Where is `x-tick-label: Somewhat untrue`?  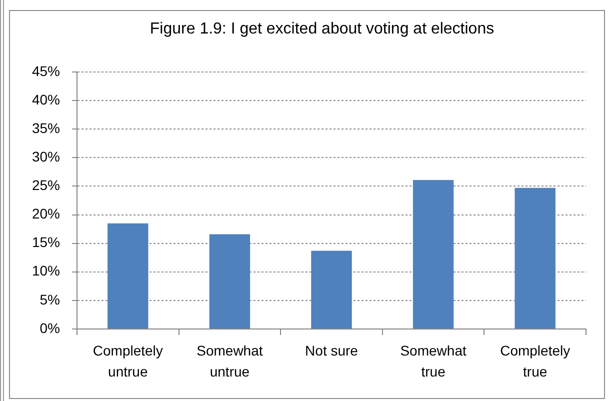
x-tick-label: Somewhat untrue is located at coordinates (229, 361).